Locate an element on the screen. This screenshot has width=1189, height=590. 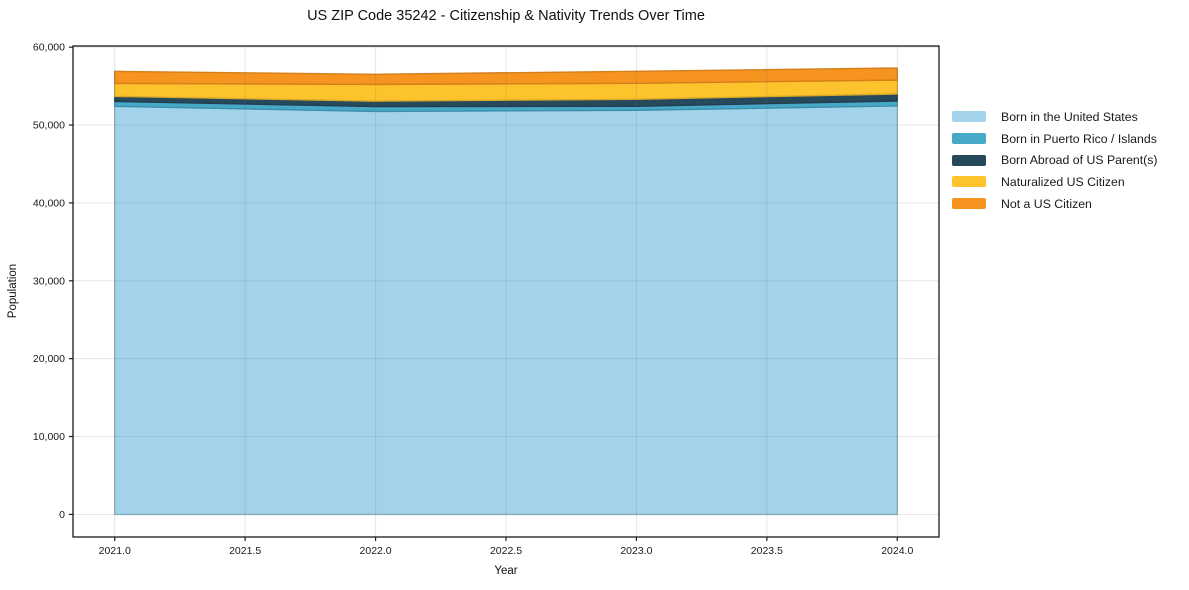
legend-item-3: Naturalized US Citizen is located at coordinates (1055, 182).